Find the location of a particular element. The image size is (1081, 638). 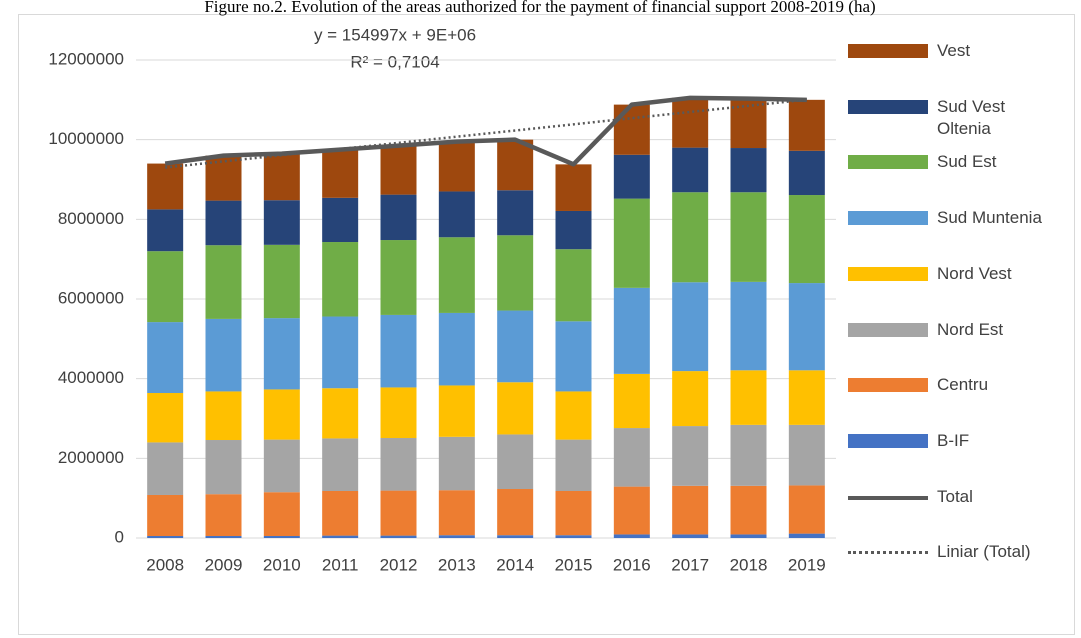

x-tick-label: 2016 is located at coordinates (632, 564).